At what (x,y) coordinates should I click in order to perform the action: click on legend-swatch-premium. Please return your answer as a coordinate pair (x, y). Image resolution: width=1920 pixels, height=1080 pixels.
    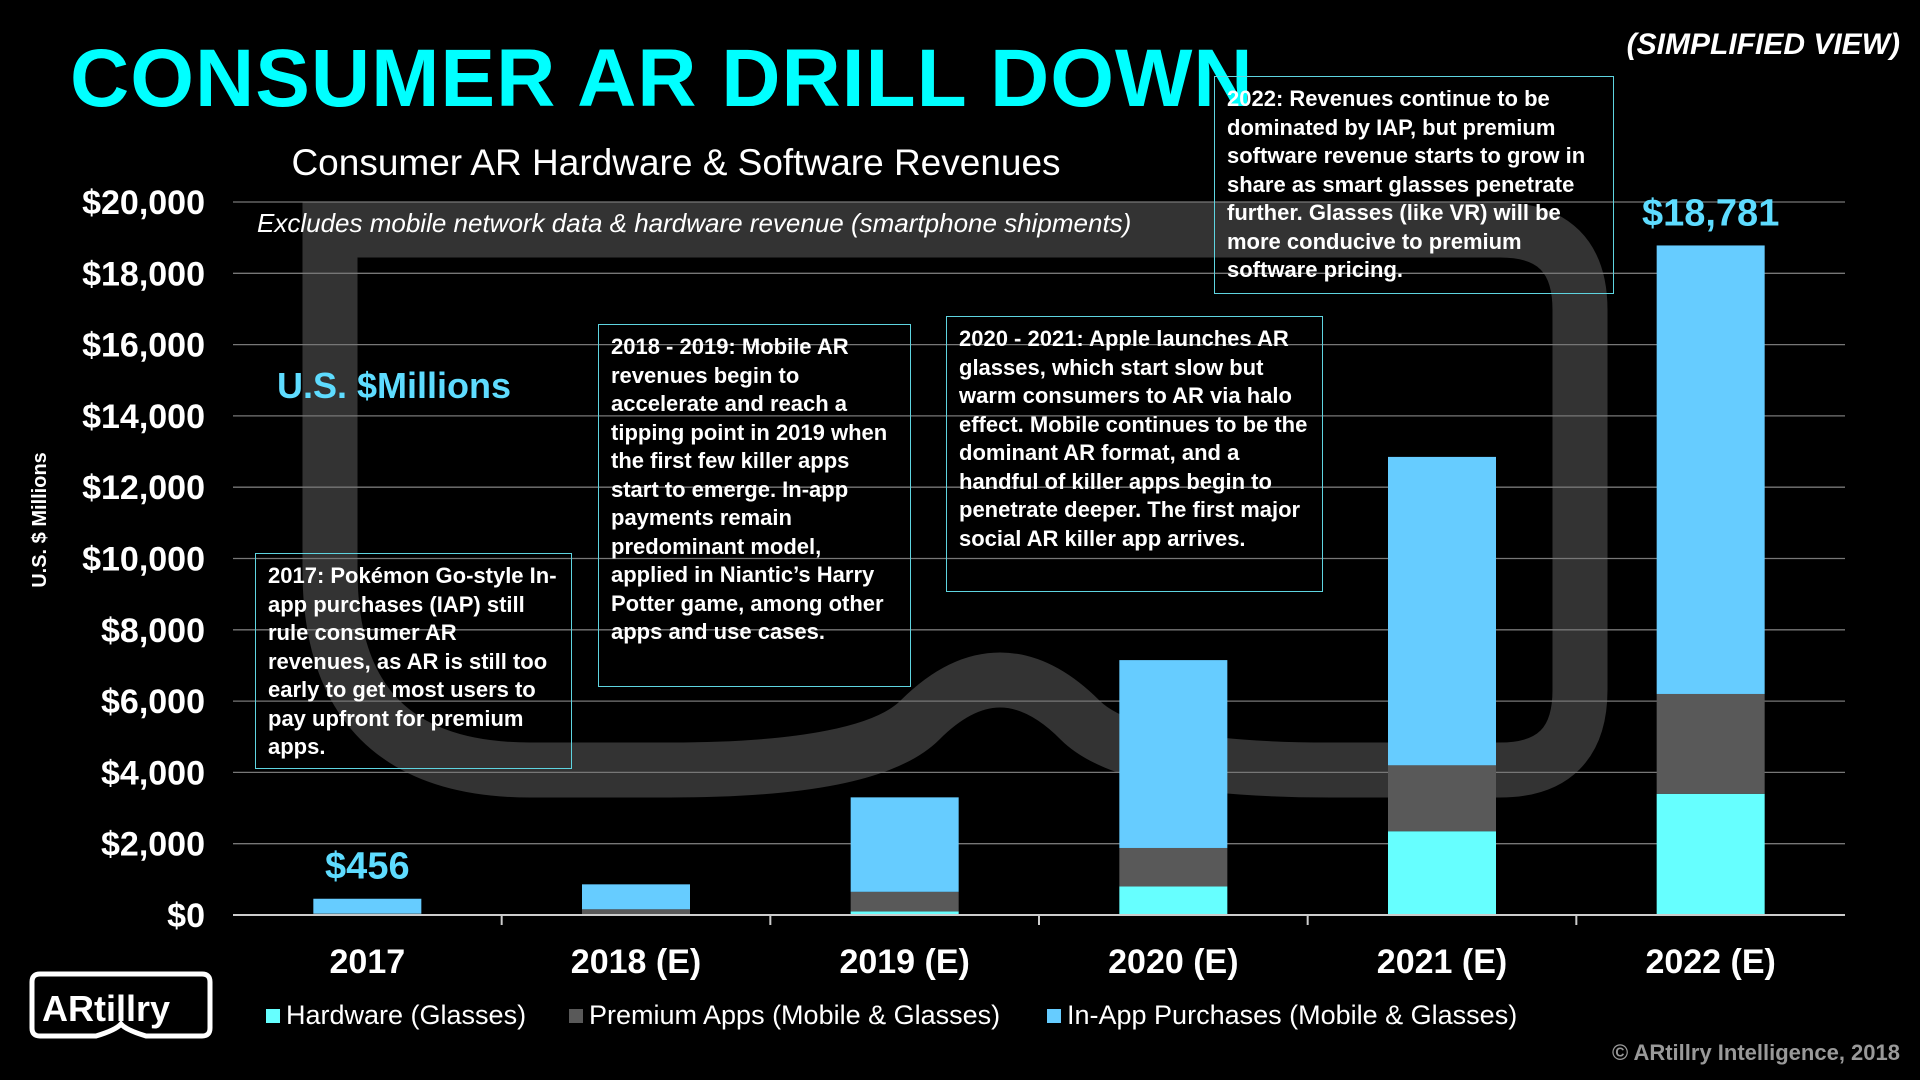
    Looking at the image, I should click on (576, 1015).